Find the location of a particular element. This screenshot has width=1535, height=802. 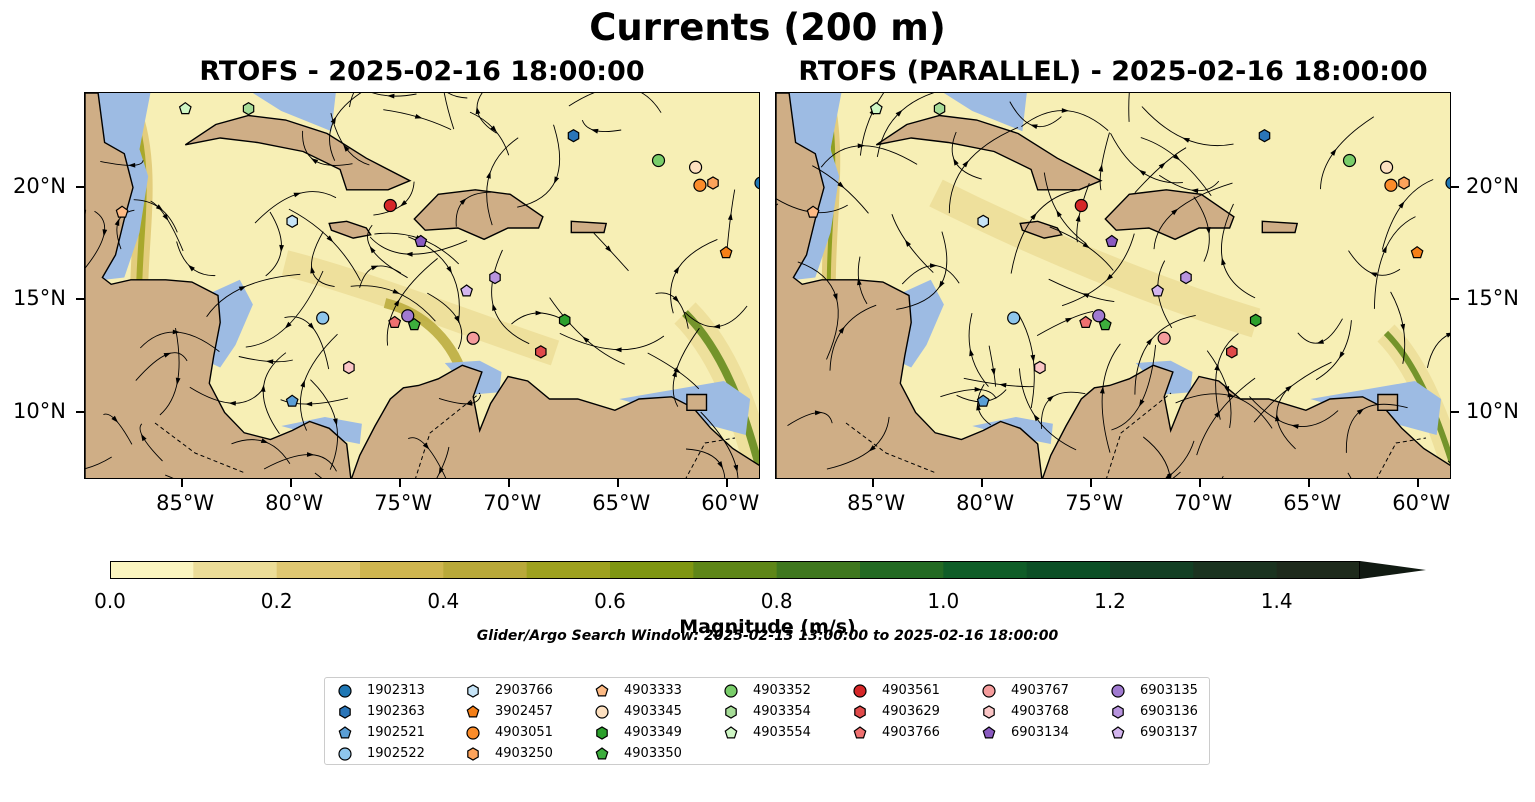

colorbar-tick-label: 0.0 is located at coordinates (110, 601).